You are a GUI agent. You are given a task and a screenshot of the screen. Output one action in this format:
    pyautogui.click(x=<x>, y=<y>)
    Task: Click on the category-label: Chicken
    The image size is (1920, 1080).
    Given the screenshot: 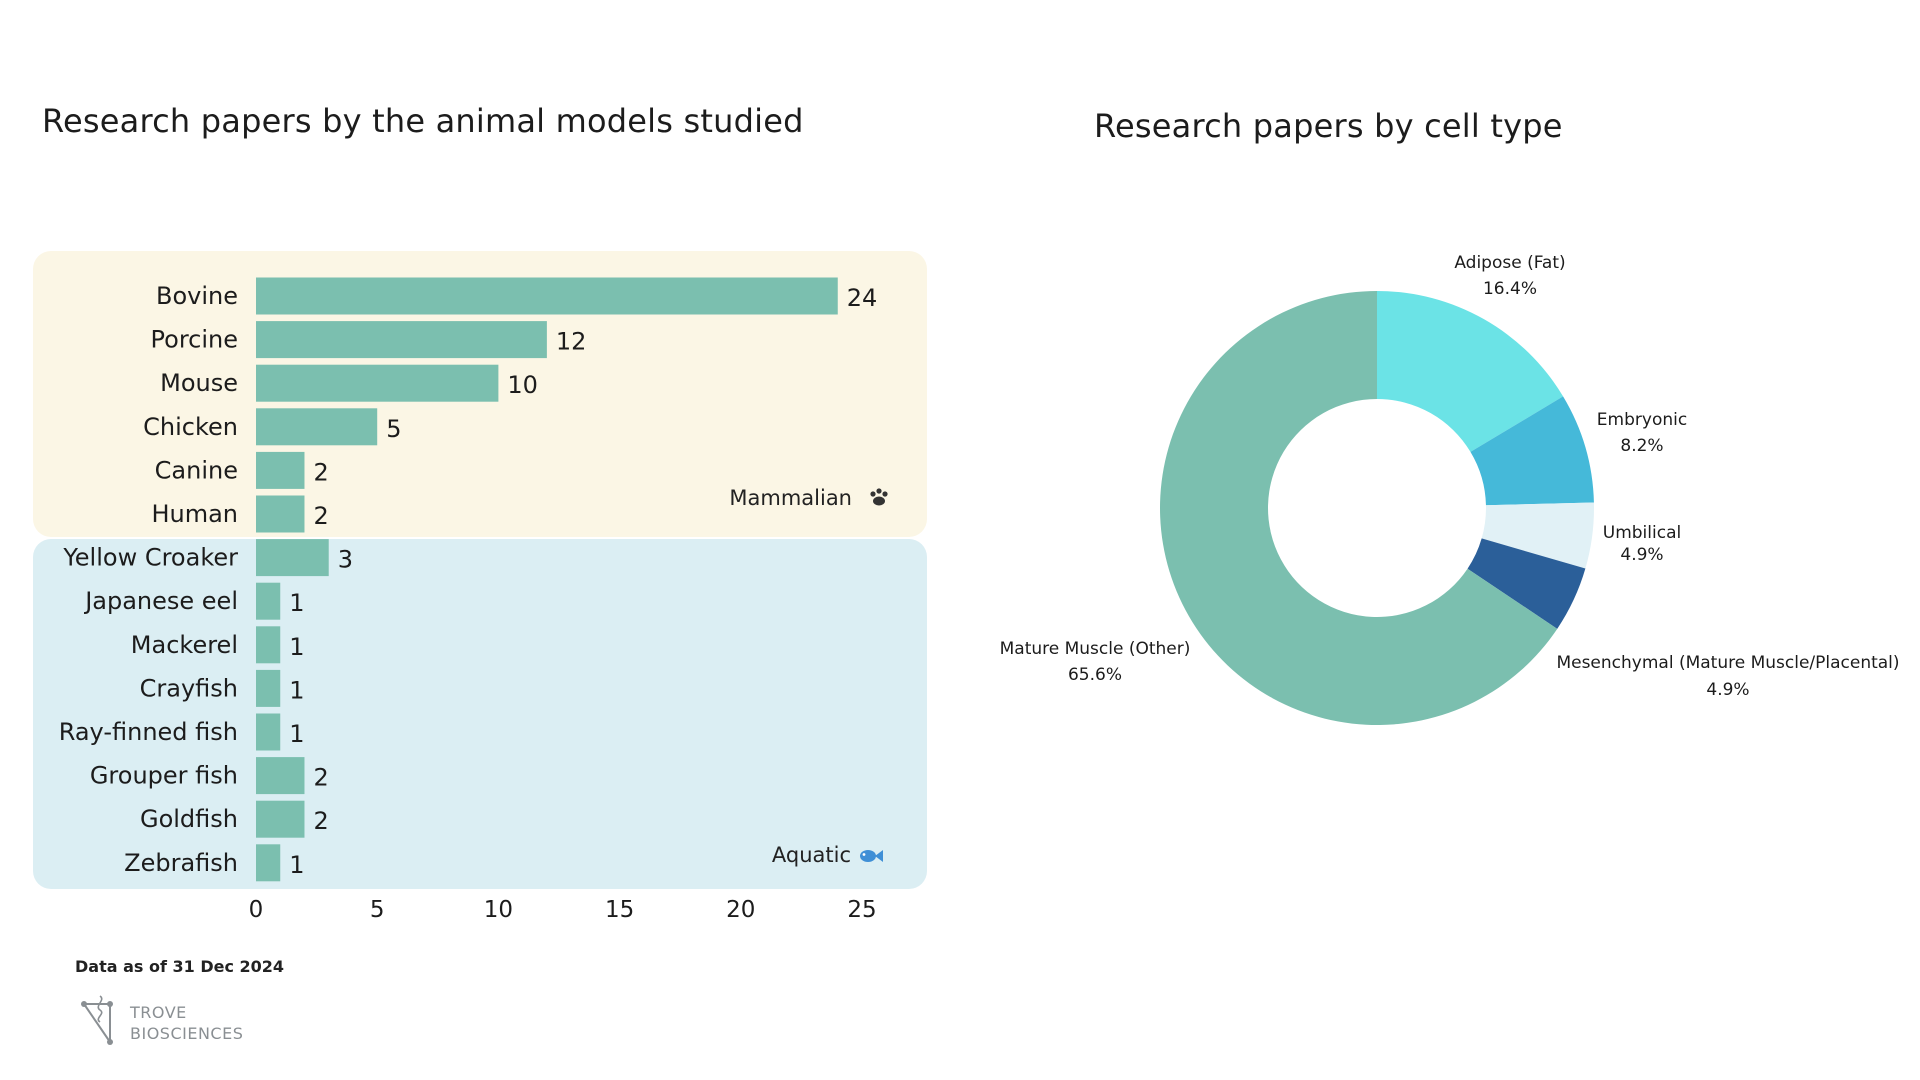 What is the action you would take?
    pyautogui.click(x=190, y=427)
    